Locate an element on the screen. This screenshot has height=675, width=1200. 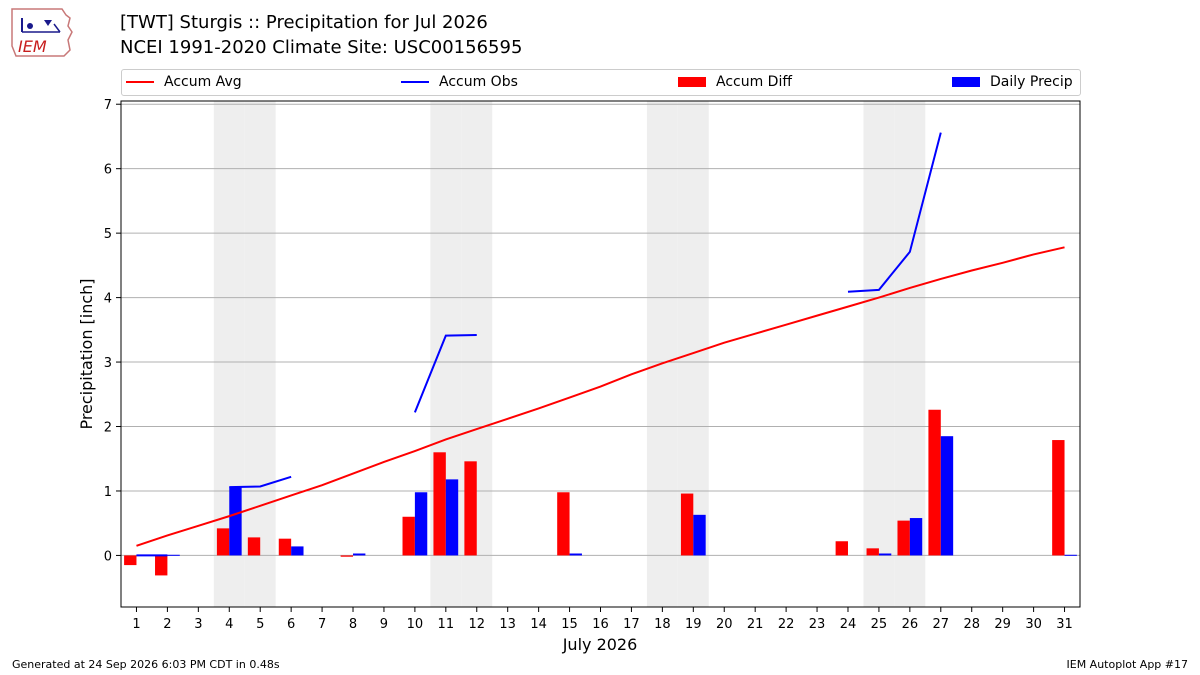
y-tick-label-1: 1 is located at coordinates (108, 492).